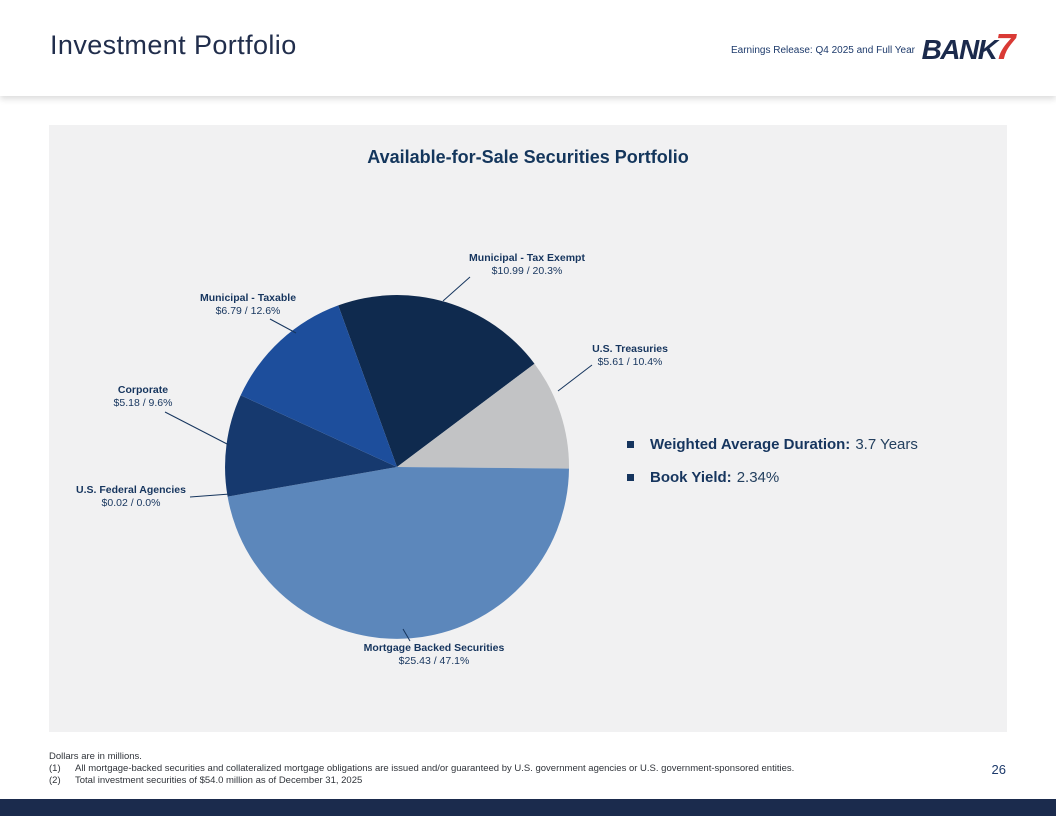 This screenshot has width=1056, height=816. I want to click on page-title: Investment Portfolio, so click(173, 45).